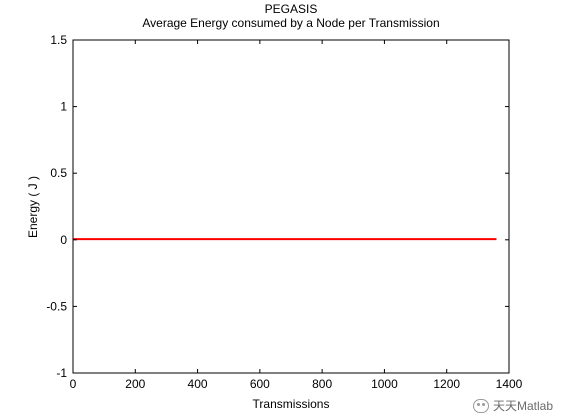  Describe the element at coordinates (260, 384) in the screenshot. I see `x-tick-label: 600` at that location.